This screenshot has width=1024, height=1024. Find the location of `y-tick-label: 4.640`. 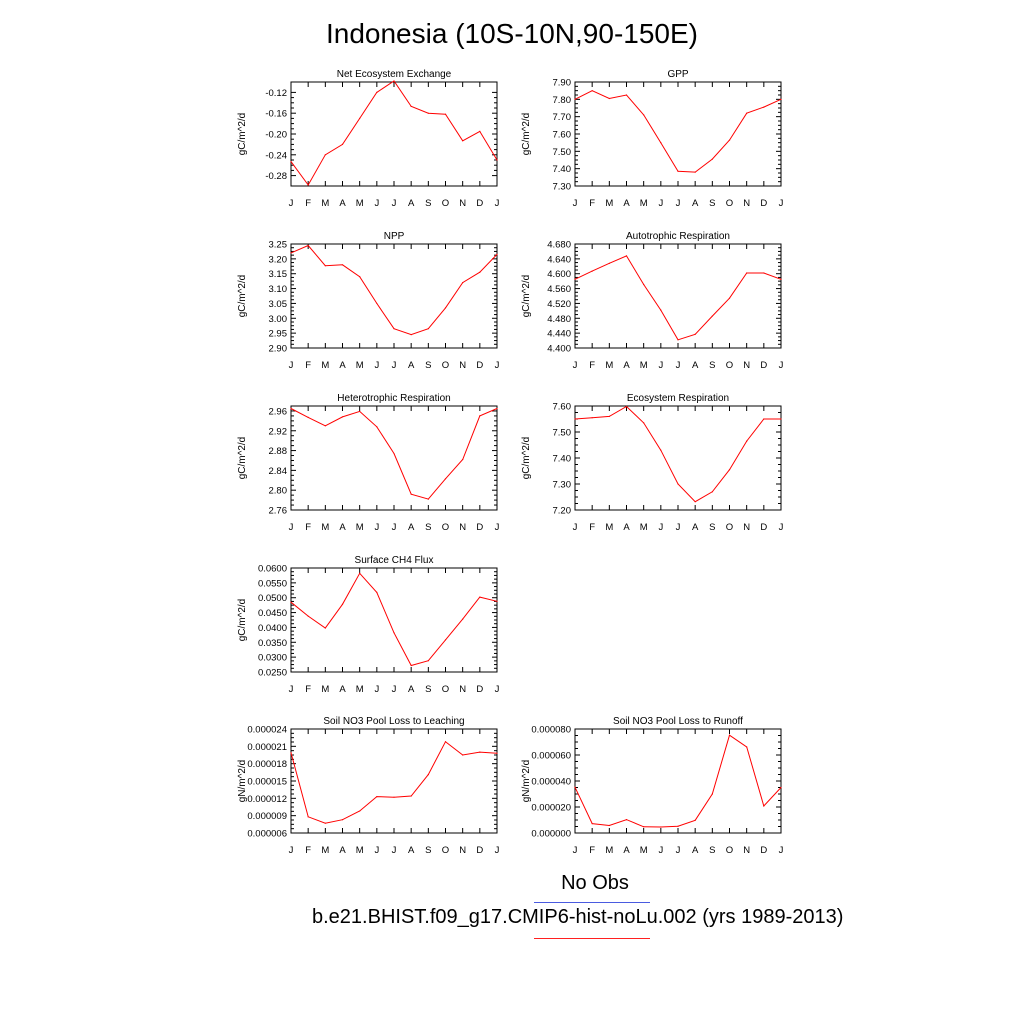

y-tick-label: 4.640 is located at coordinates (559, 259).